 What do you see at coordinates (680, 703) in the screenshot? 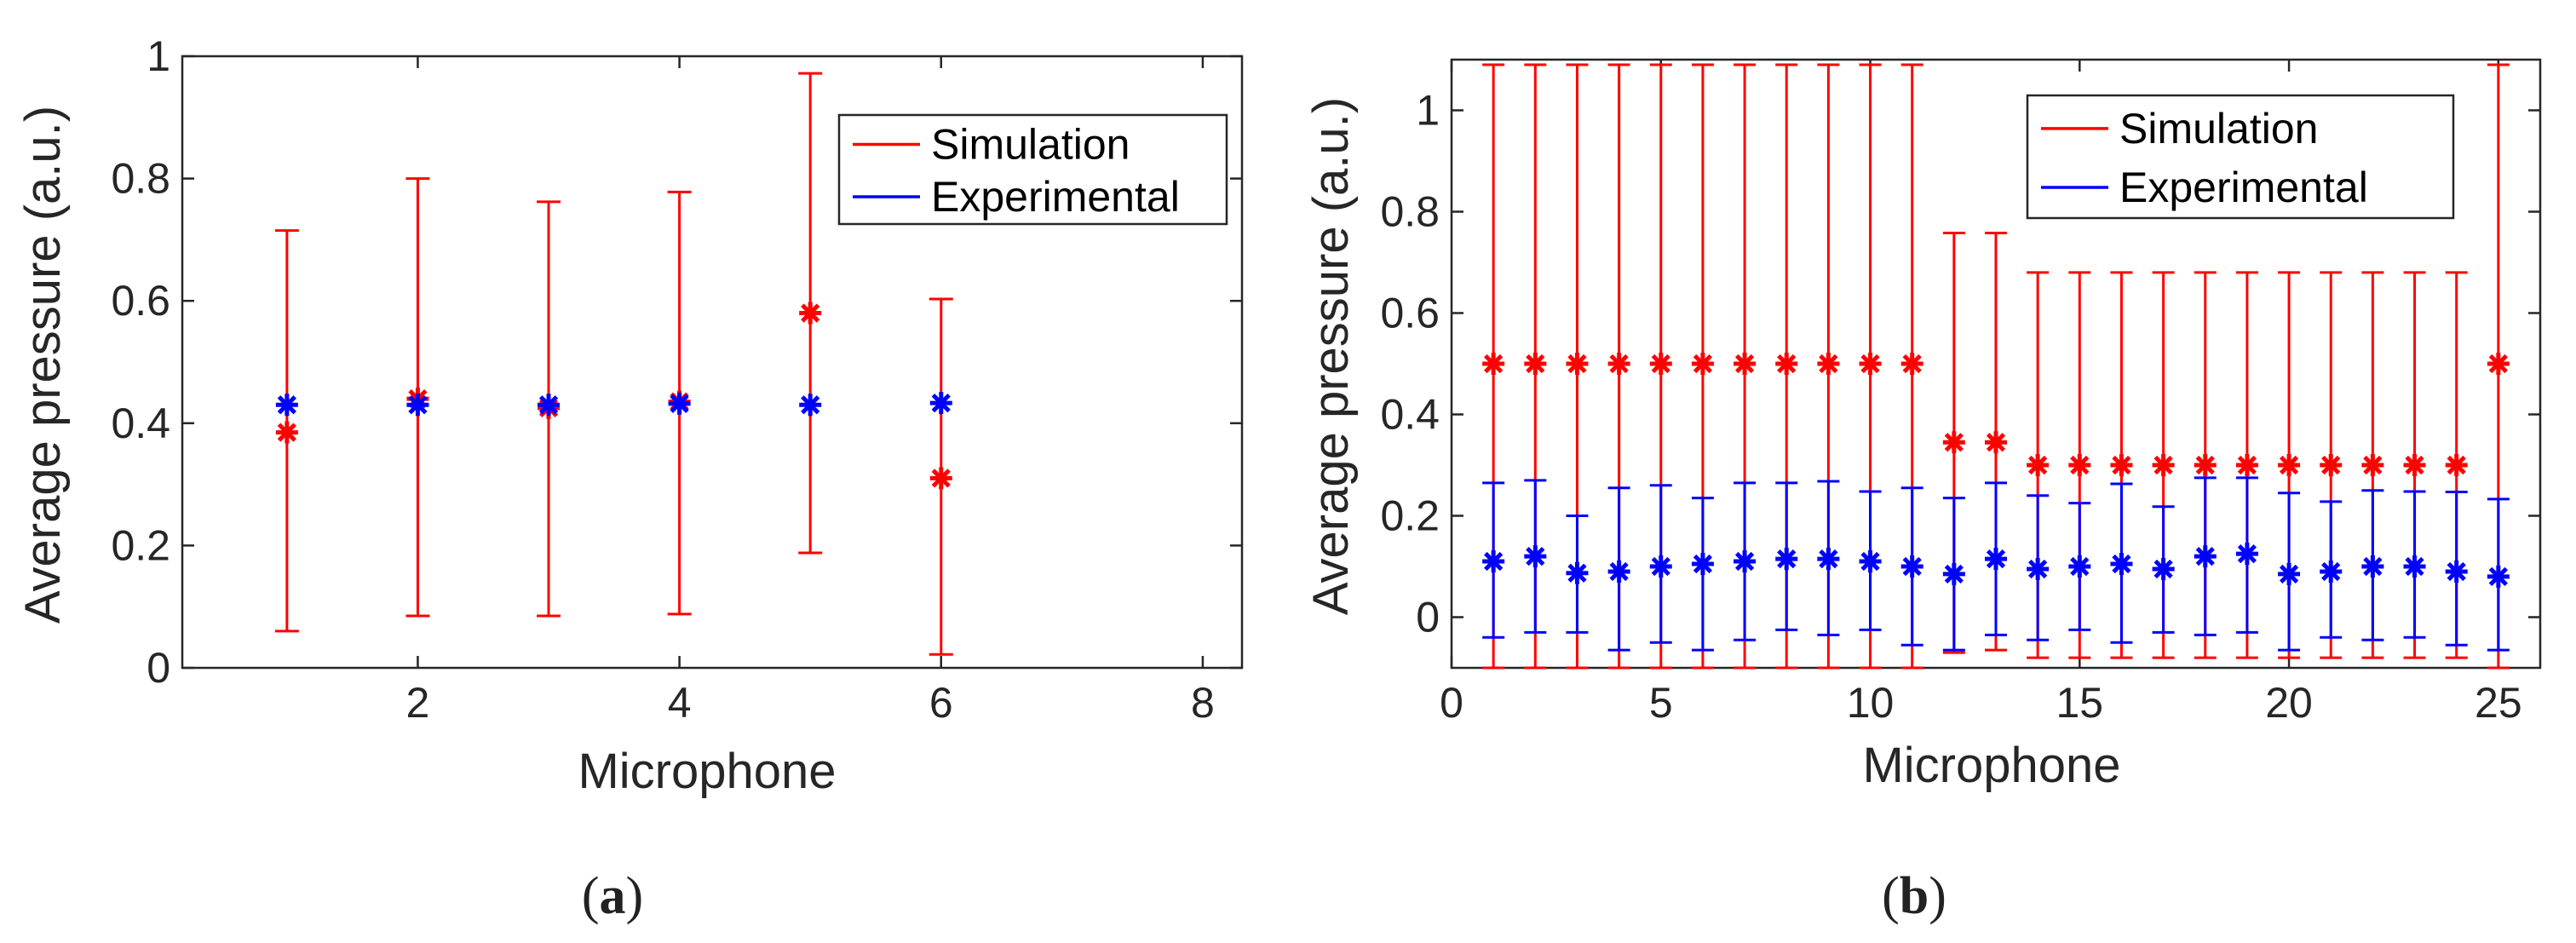
I see `x-tick-label: 4` at bounding box center [680, 703].